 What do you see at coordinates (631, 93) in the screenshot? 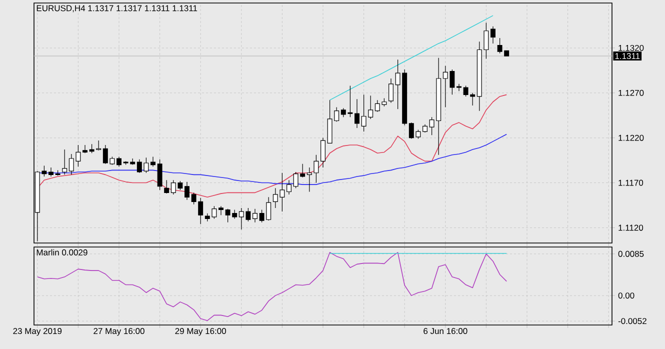
I see `y-tick-label: 1.1270` at bounding box center [631, 93].